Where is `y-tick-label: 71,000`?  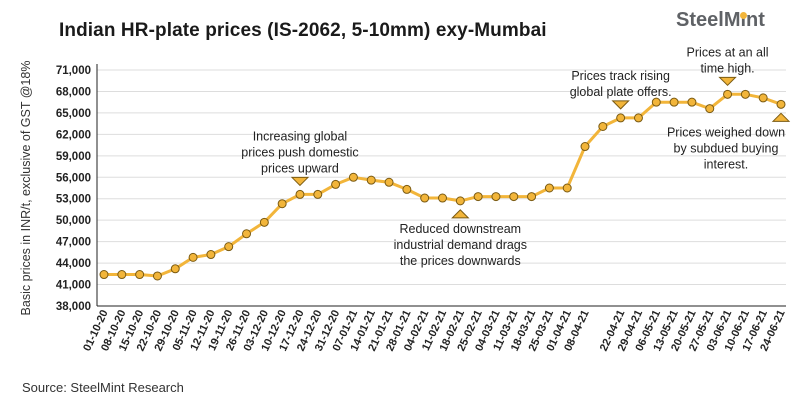
y-tick-label: 71,000 is located at coordinates (73, 71).